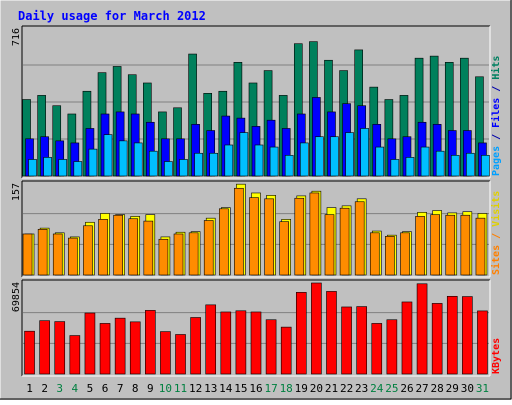 This screenshot has width=512, height=405. Describe the element at coordinates (496, 356) in the screenshot. I see `panel-bottom-ylabel: KBytes` at that location.